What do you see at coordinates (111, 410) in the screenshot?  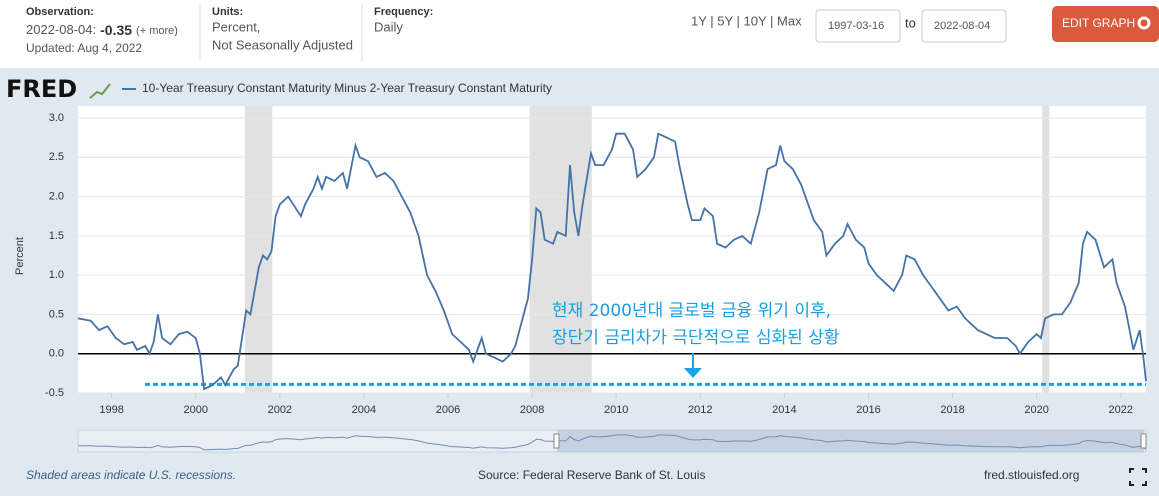 I see `x-tick-label: 1998` at bounding box center [111, 410].